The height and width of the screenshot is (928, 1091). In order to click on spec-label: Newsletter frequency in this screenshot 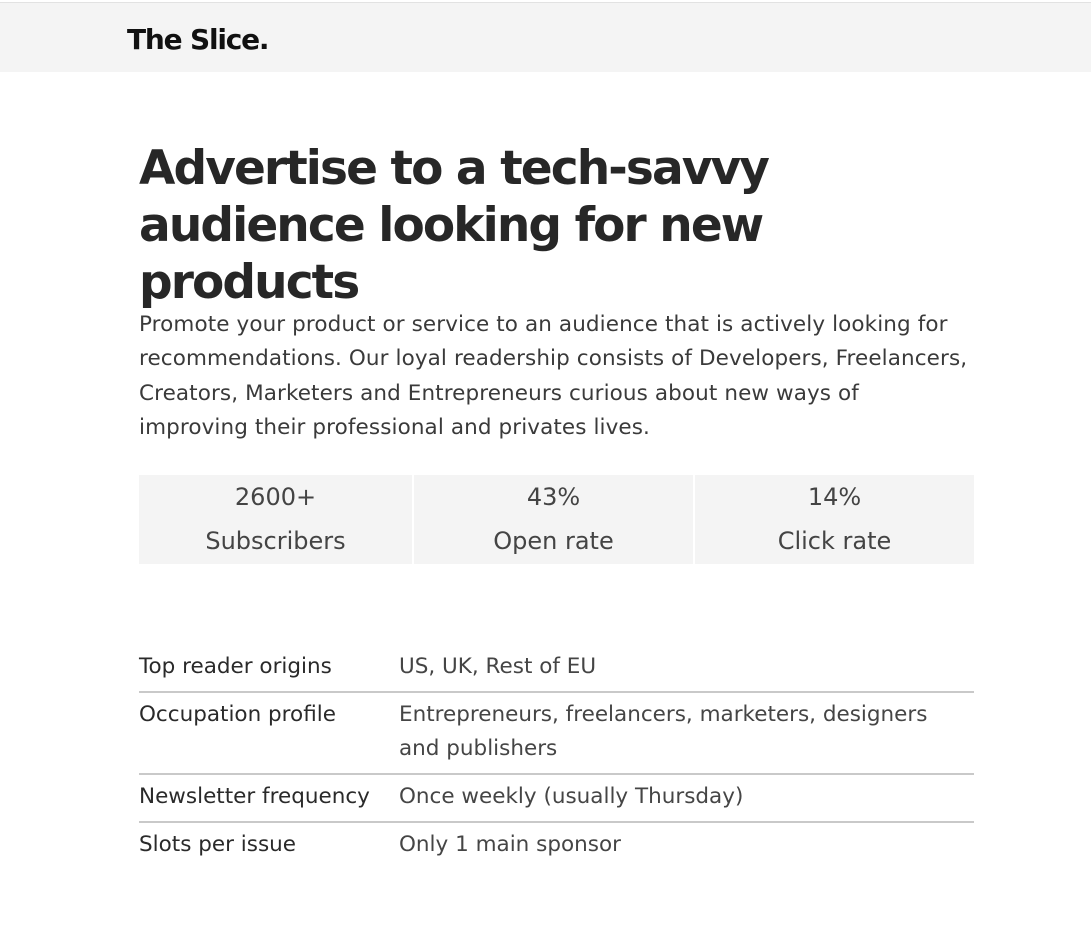, I will do `click(254, 796)`.